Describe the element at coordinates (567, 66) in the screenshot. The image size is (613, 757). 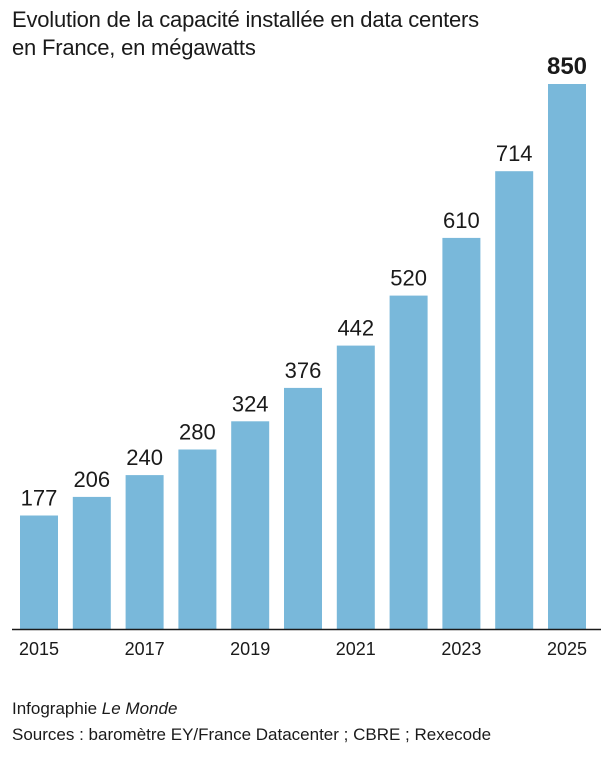
I see `data-label-2025: 850` at that location.